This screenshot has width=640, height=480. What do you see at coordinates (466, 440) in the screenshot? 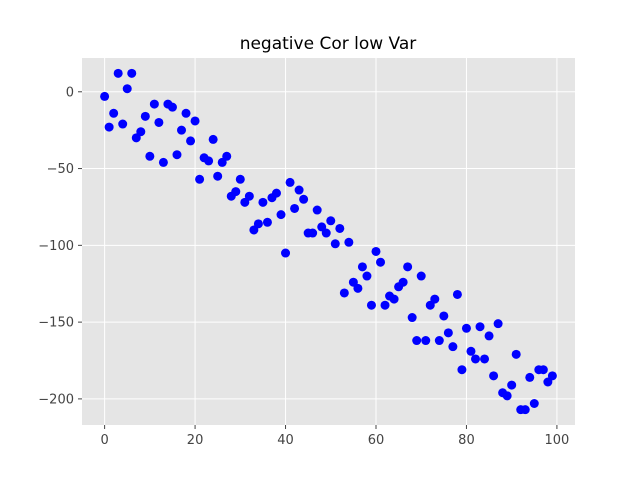
I see `x-tick-label: 80` at bounding box center [466, 440].